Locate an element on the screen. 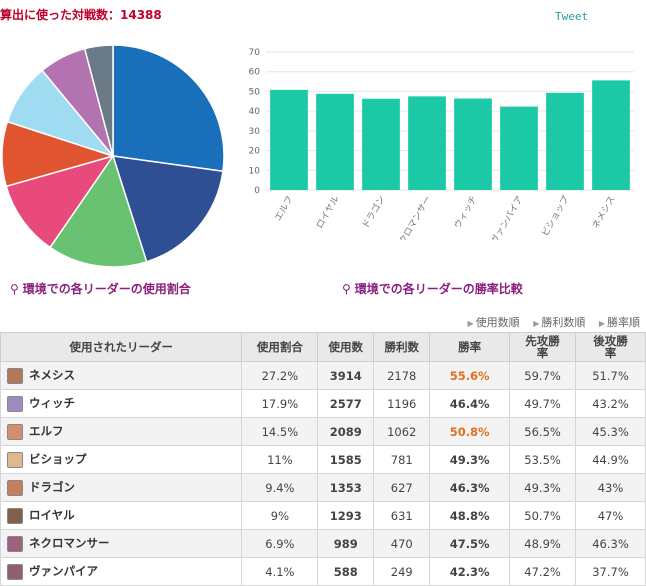 The image size is (646, 586). count-cell: 1293 is located at coordinates (346, 515).